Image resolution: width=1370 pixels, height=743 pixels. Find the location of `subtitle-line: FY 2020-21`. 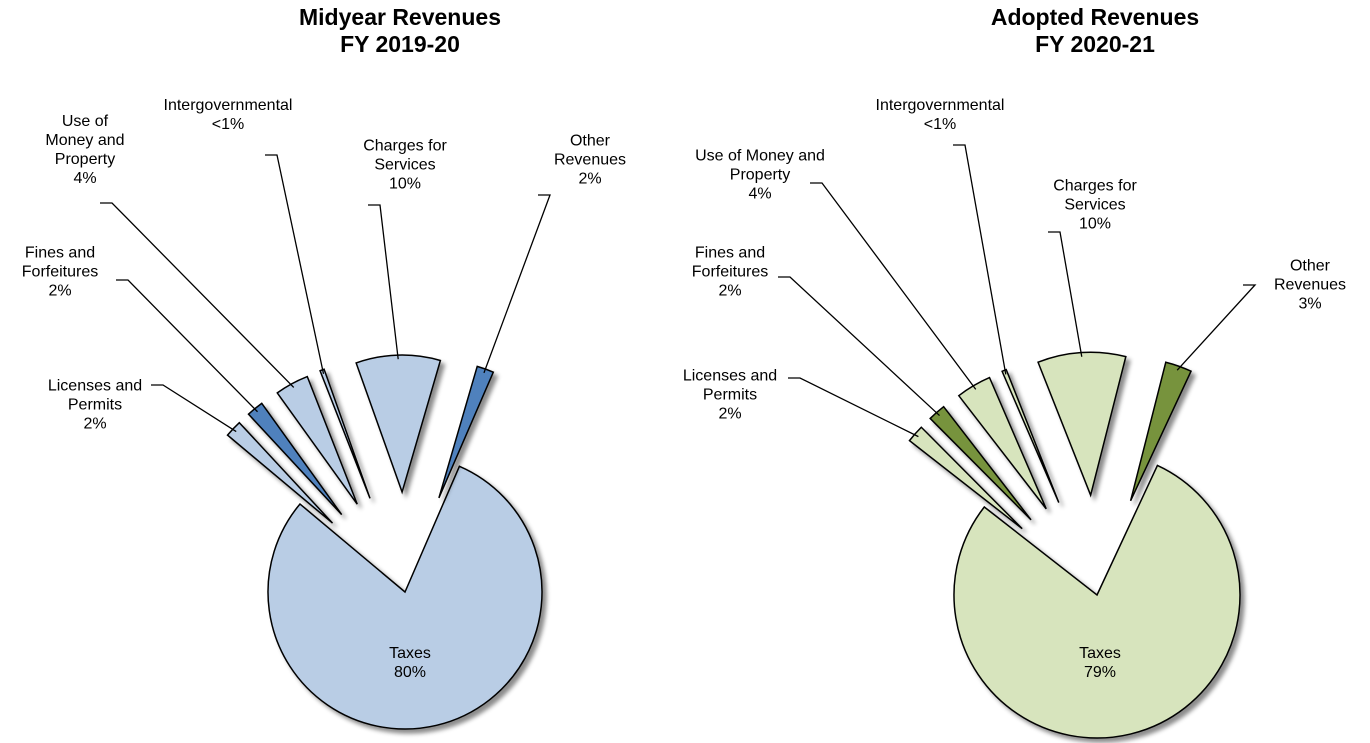

subtitle-line: FY 2020-21 is located at coordinates (1095, 44).